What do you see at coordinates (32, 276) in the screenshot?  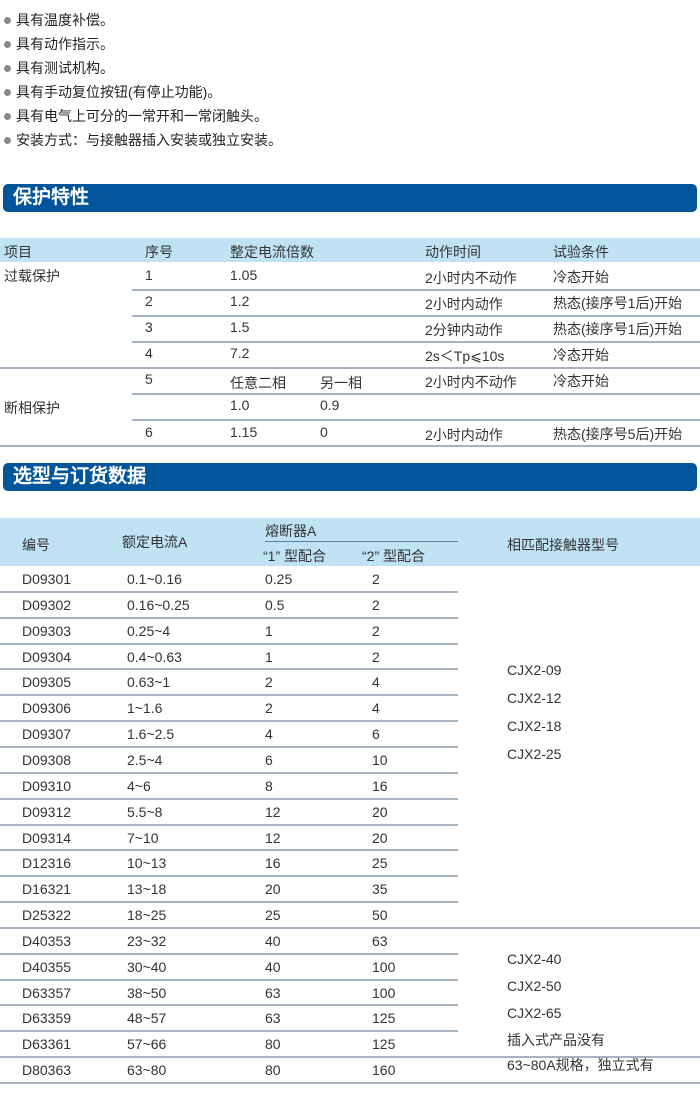 I see `group-label-overload: 过载保护` at bounding box center [32, 276].